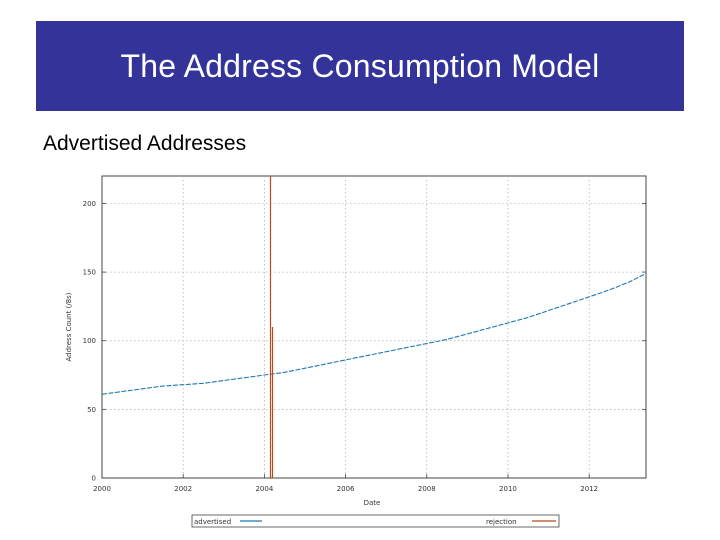  Describe the element at coordinates (501, 522) in the screenshot. I see `legend-label-rejection: rejection` at that location.